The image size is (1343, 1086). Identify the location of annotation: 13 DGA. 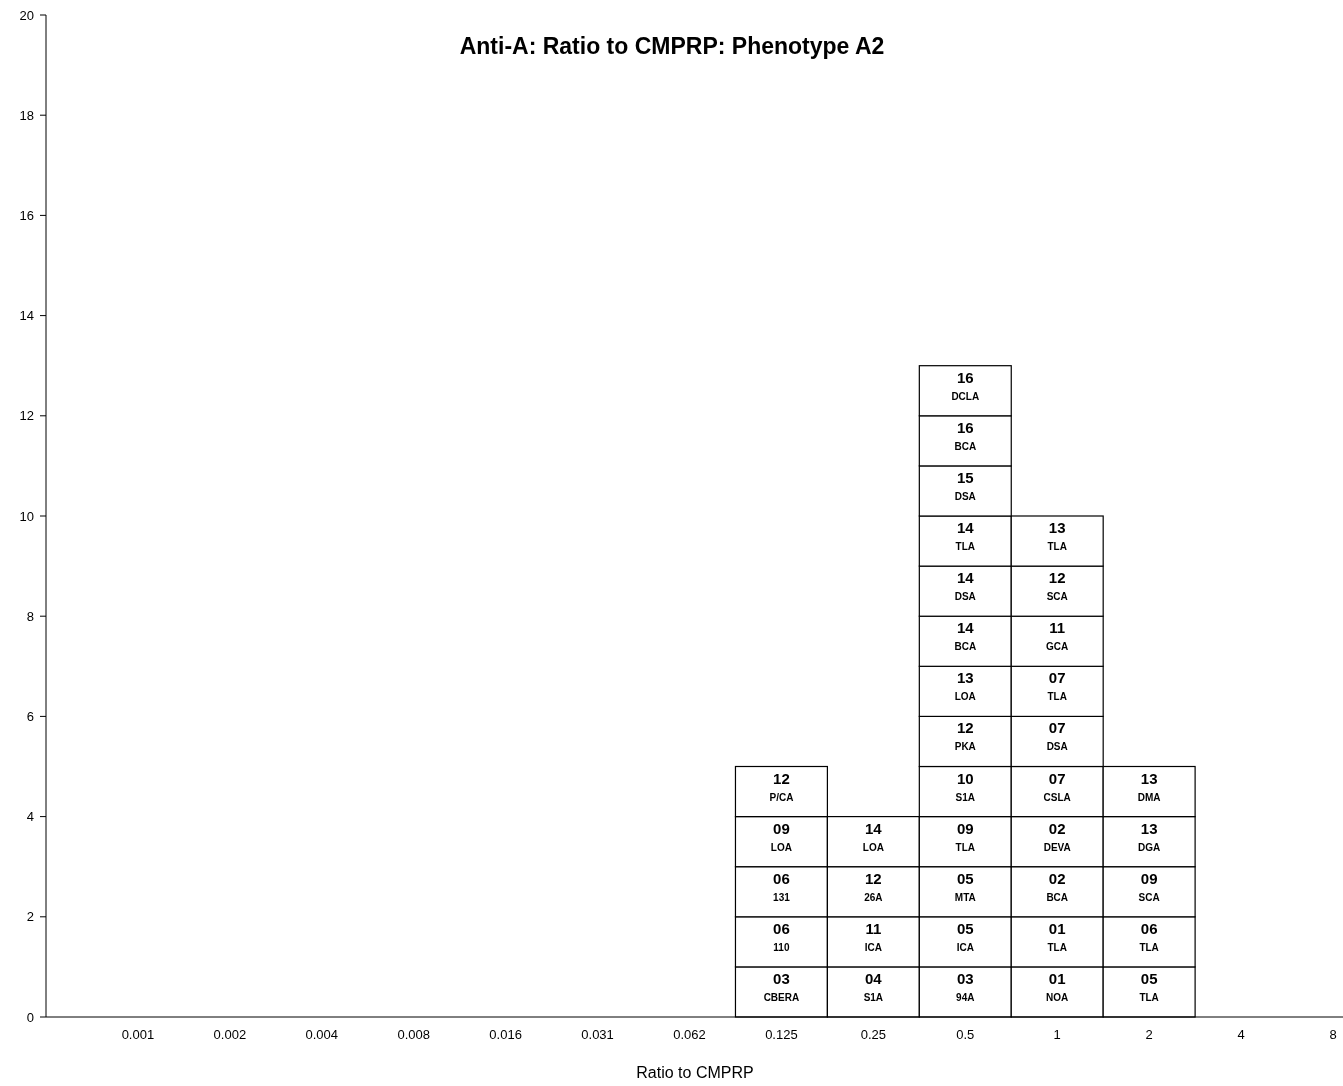
(1149, 836).